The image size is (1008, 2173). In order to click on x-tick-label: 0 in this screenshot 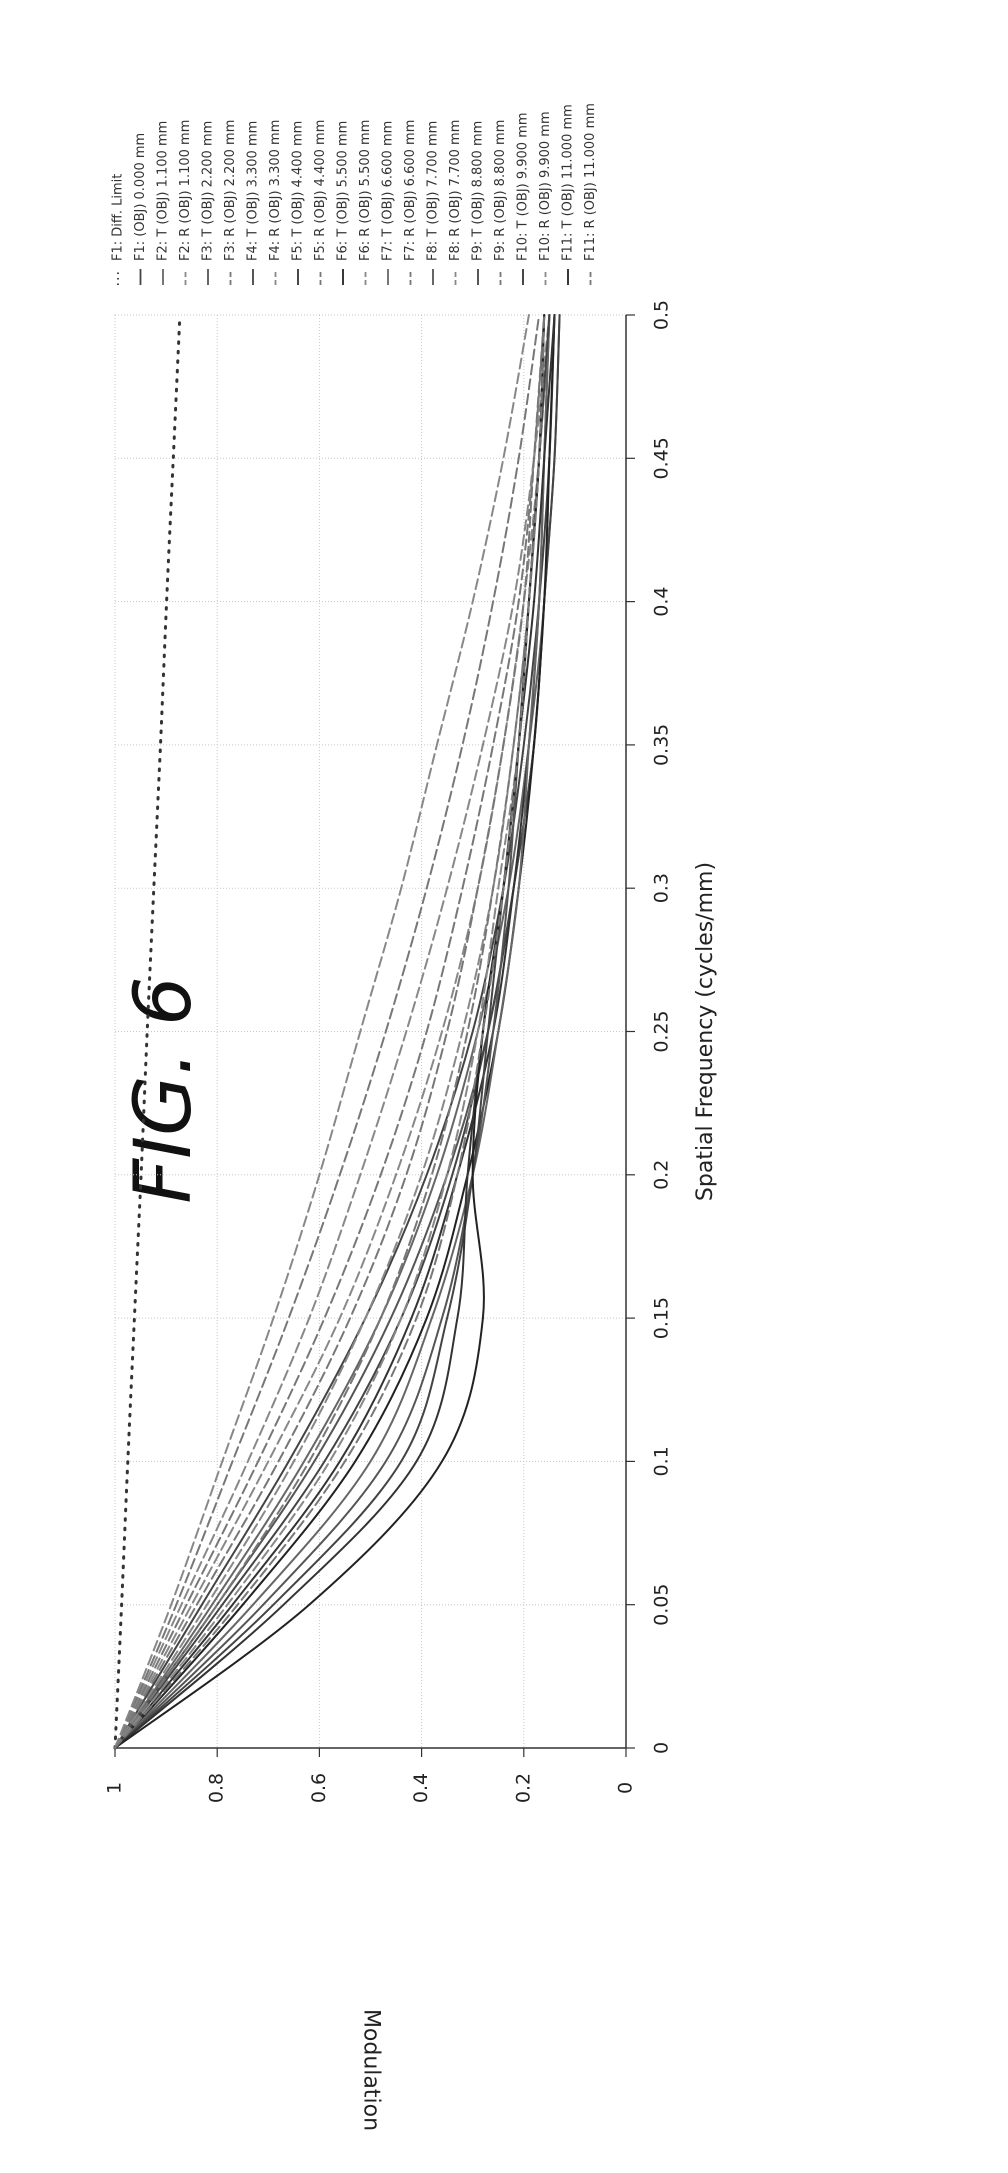, I will do `click(662, 1748)`.